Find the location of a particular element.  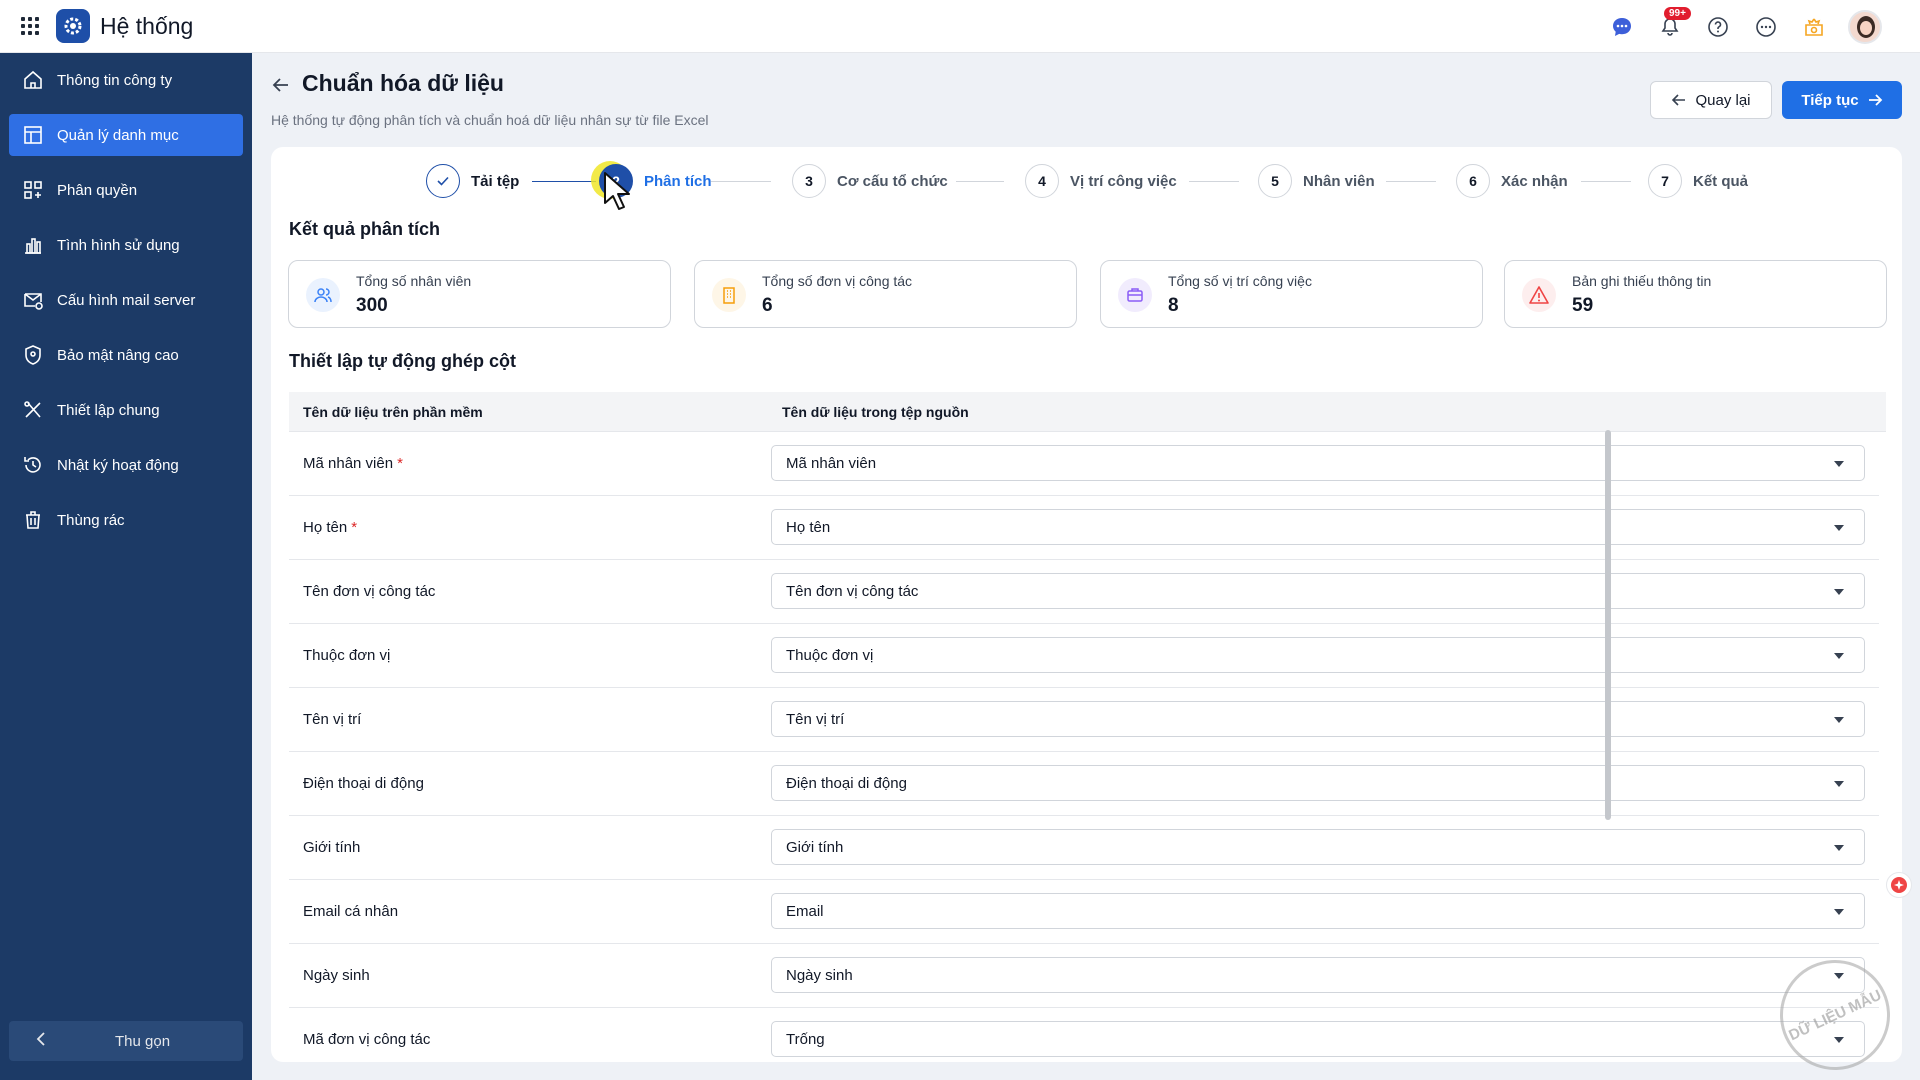

step-org-structure: 3 Cơ cấu tổ chức is located at coordinates (870, 181).